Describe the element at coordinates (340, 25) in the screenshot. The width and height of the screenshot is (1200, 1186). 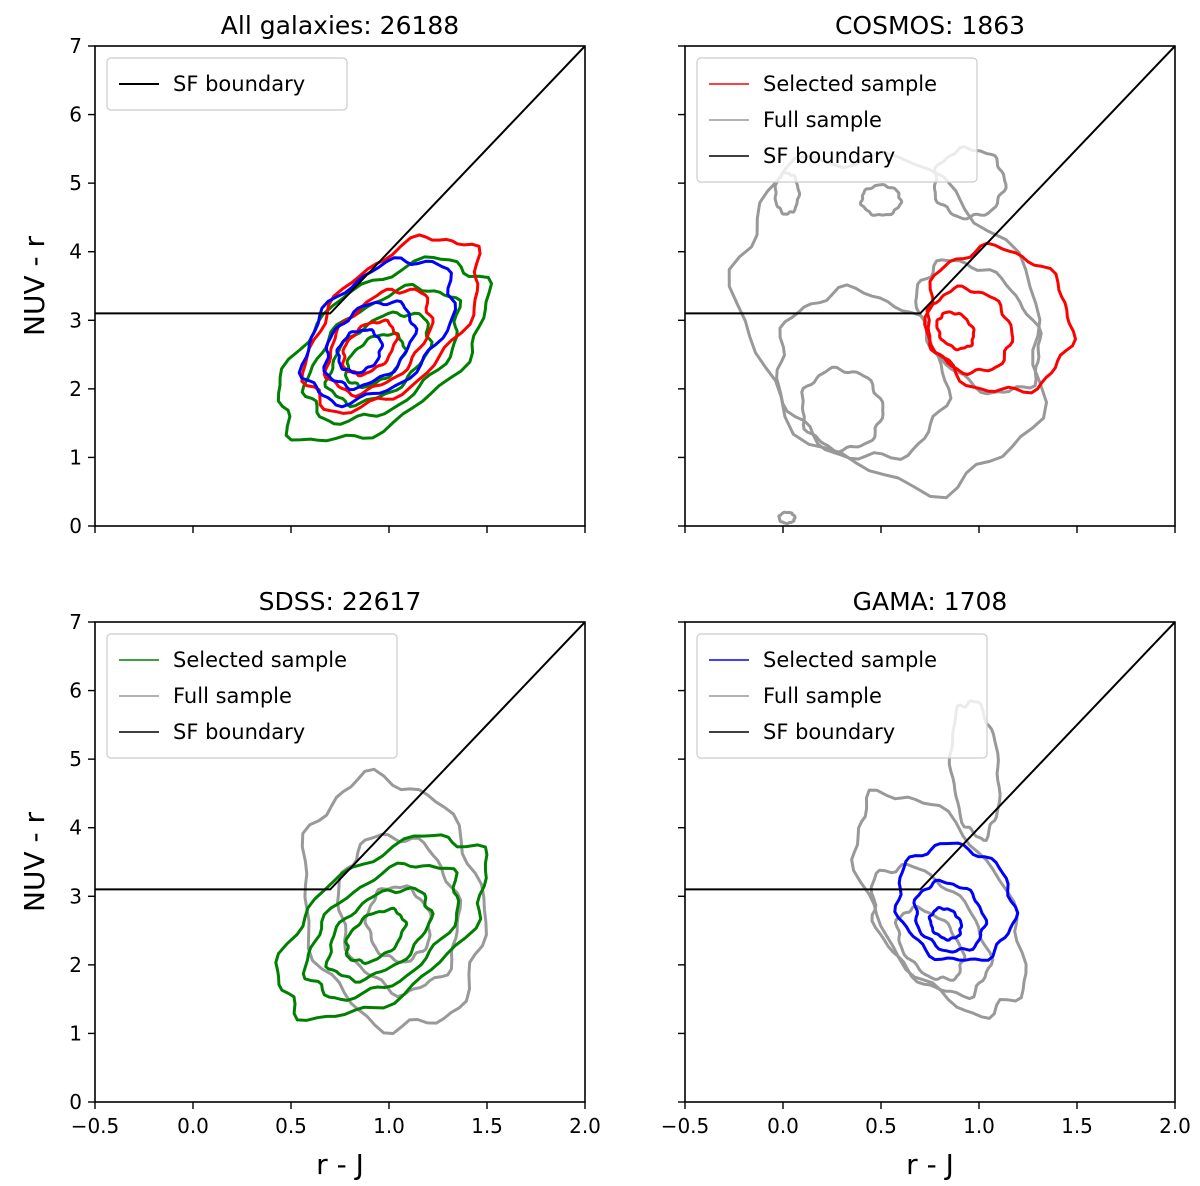
I see `panel-title: All galaxies: 26188` at that location.